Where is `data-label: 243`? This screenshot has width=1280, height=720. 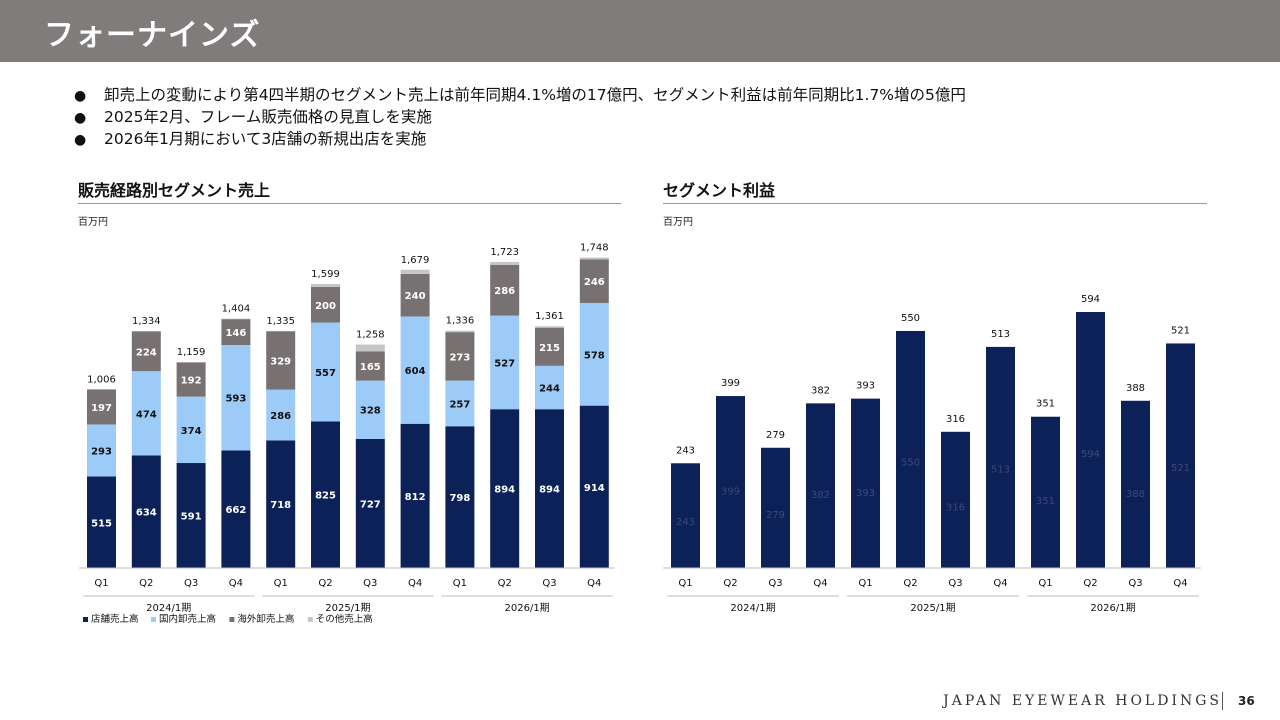 data-label: 243 is located at coordinates (685, 450).